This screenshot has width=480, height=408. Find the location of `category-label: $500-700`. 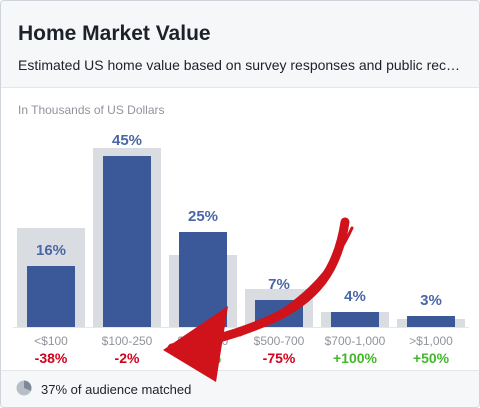

category-label: $500-700 is located at coordinates (279, 341).